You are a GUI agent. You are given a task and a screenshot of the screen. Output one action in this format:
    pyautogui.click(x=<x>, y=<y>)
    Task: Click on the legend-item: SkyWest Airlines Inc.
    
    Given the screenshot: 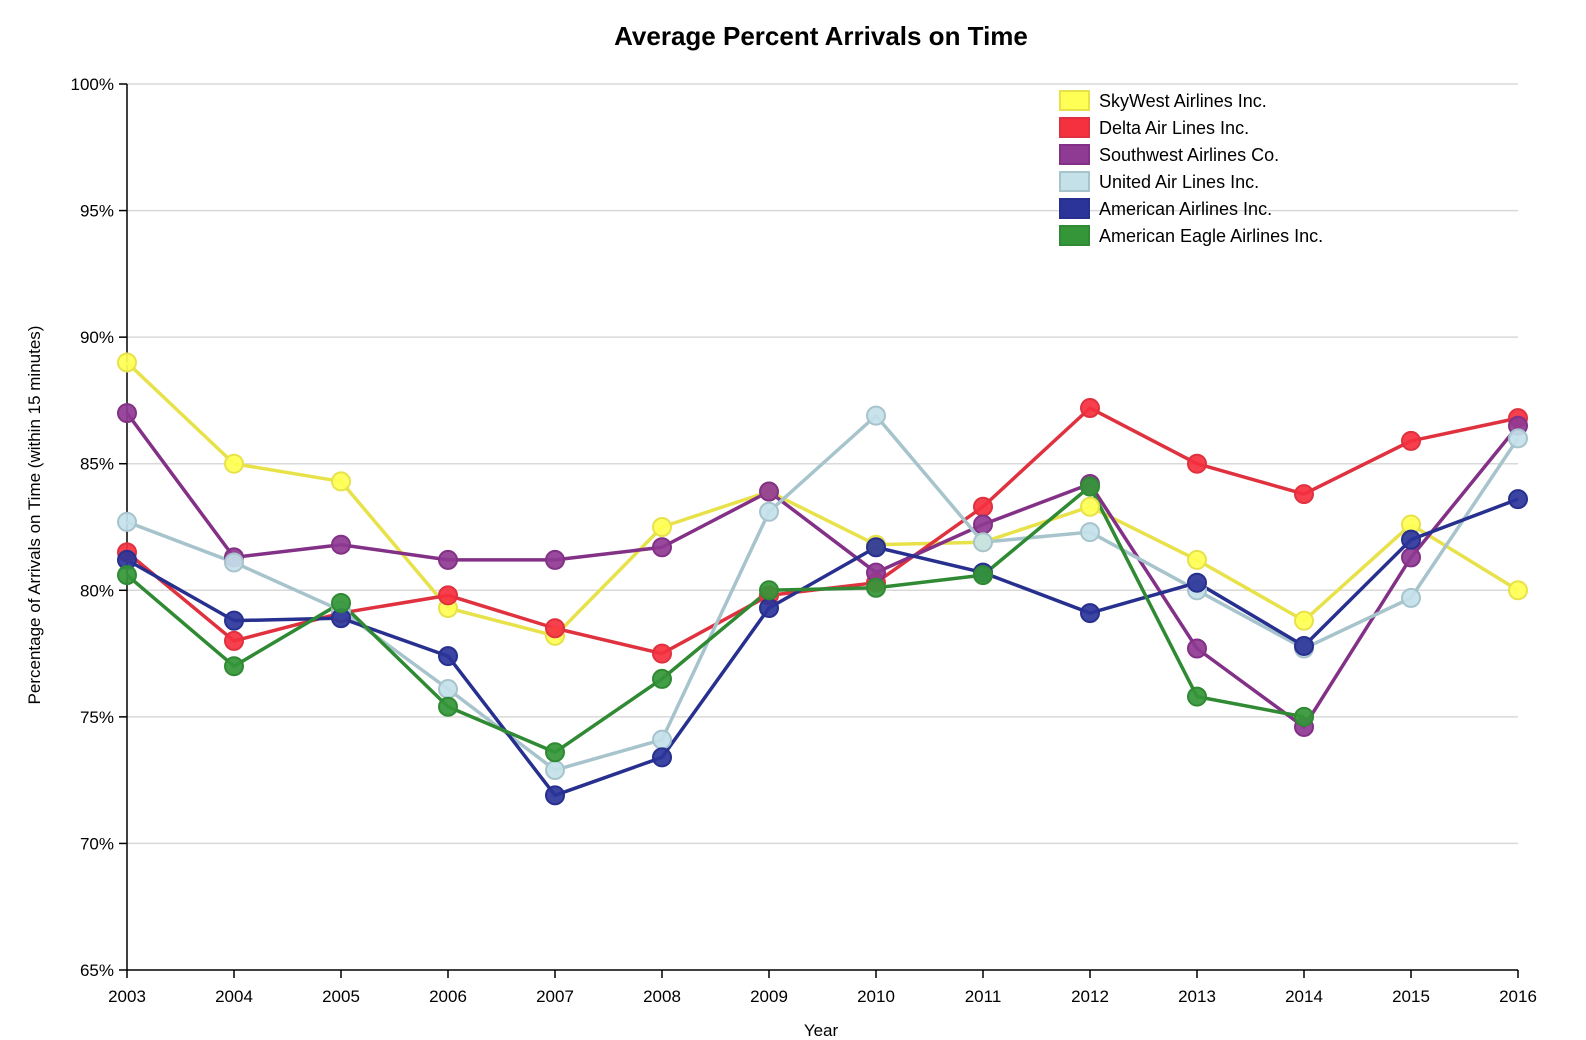 What is the action you would take?
    pyautogui.click(x=1163, y=100)
    